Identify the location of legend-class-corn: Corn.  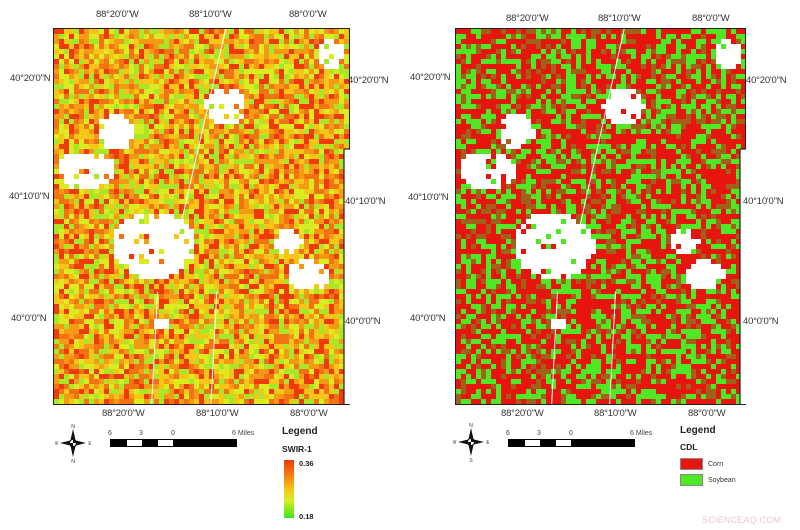
(708, 464).